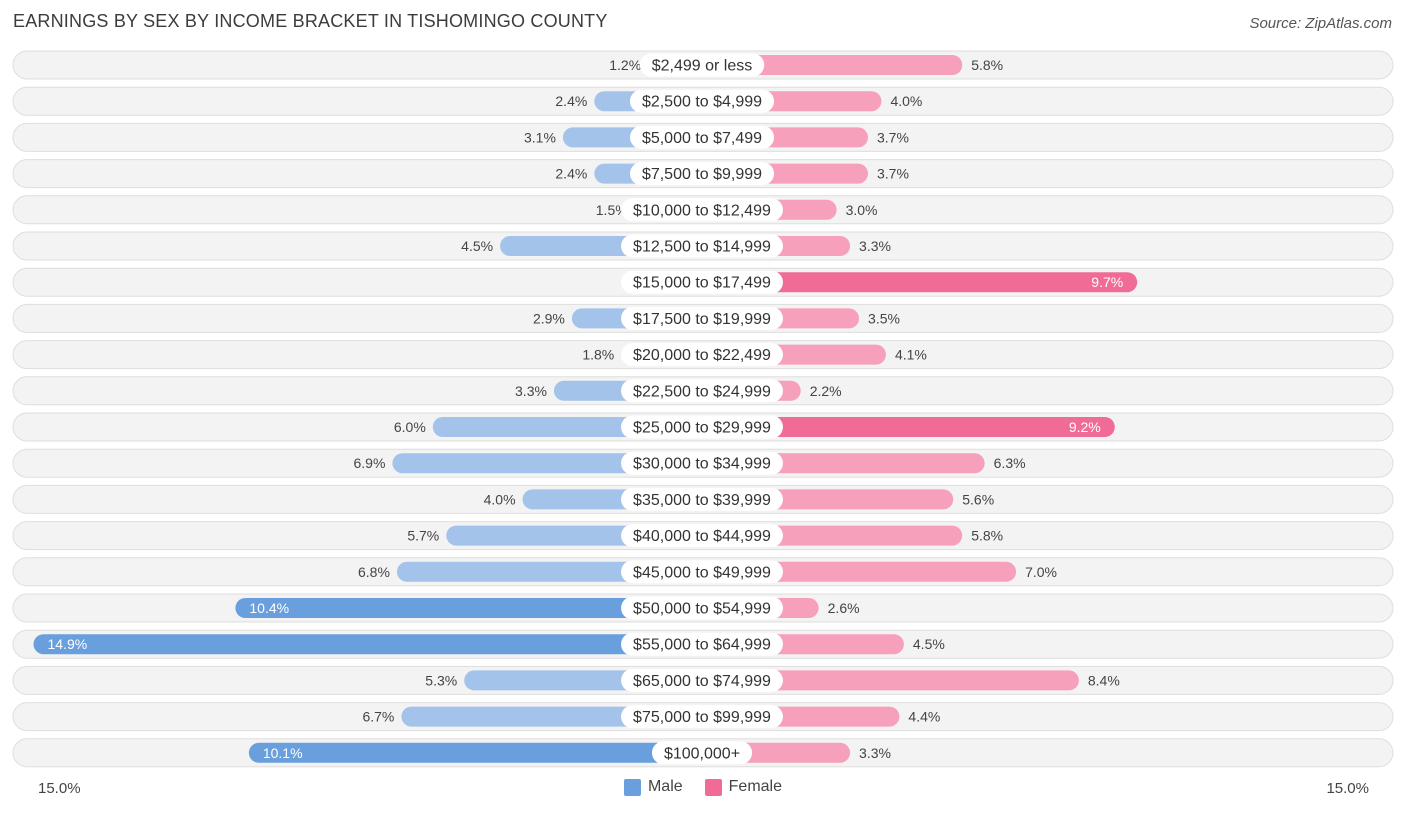 The height and width of the screenshot is (813, 1406). Describe the element at coordinates (369, 463) in the screenshot. I see `male-value-label: 6.9%` at that location.